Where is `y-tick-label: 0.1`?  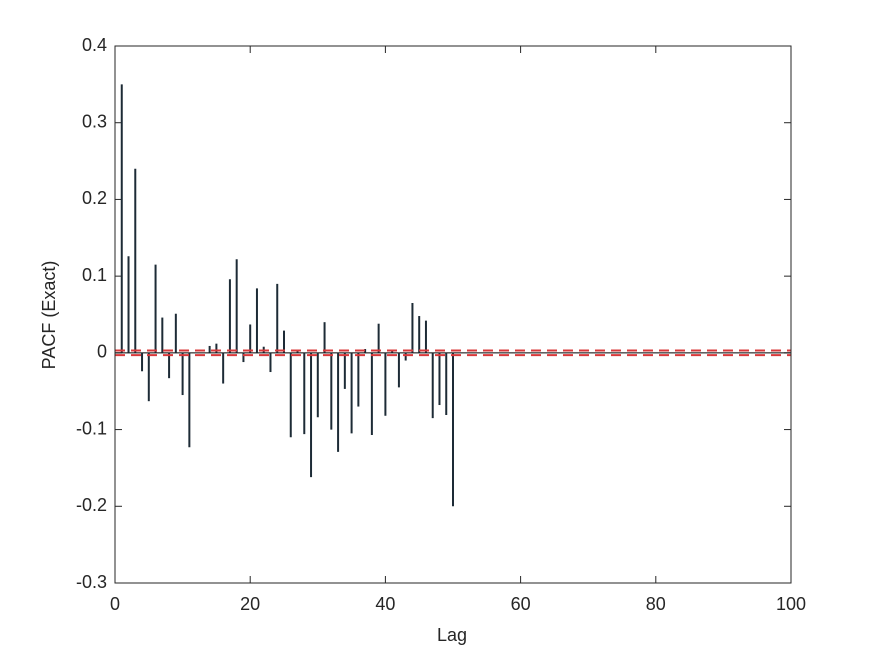
y-tick-label: 0.1 is located at coordinates (94, 275).